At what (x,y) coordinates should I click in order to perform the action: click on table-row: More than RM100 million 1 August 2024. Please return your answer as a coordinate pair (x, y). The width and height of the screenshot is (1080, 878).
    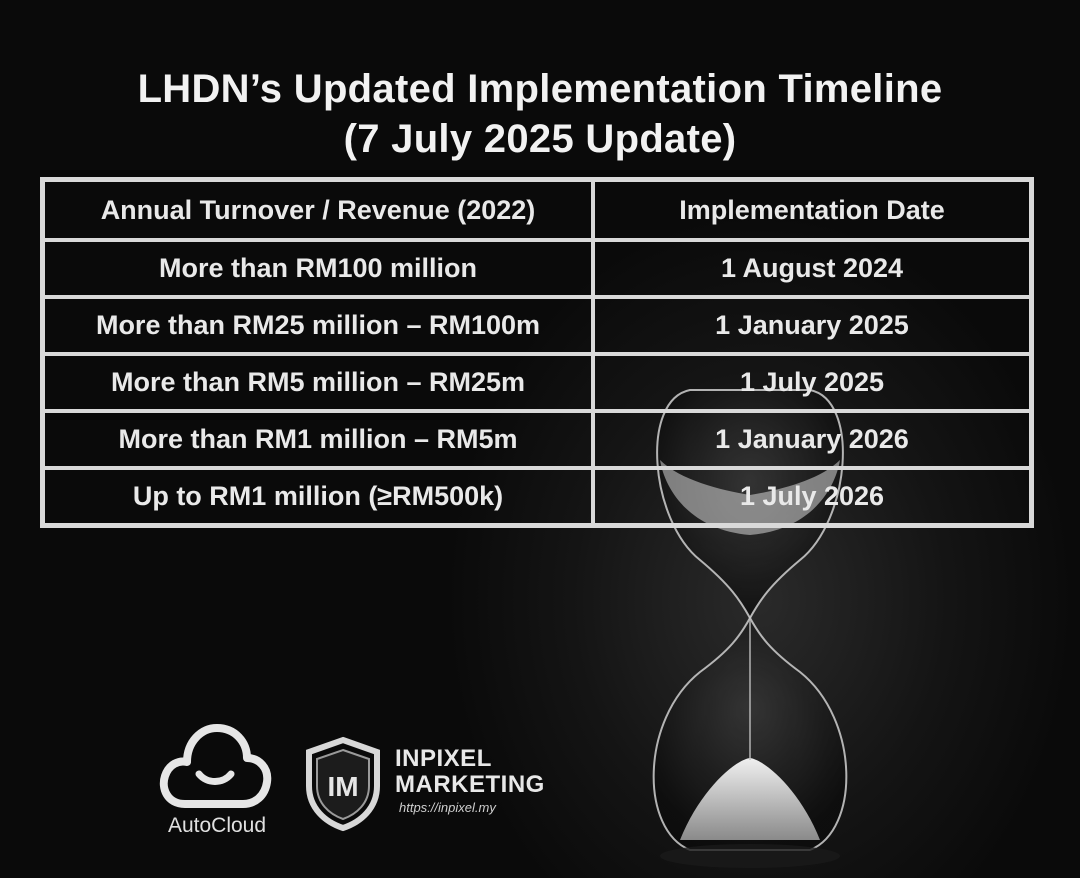
    Looking at the image, I should click on (537, 268).